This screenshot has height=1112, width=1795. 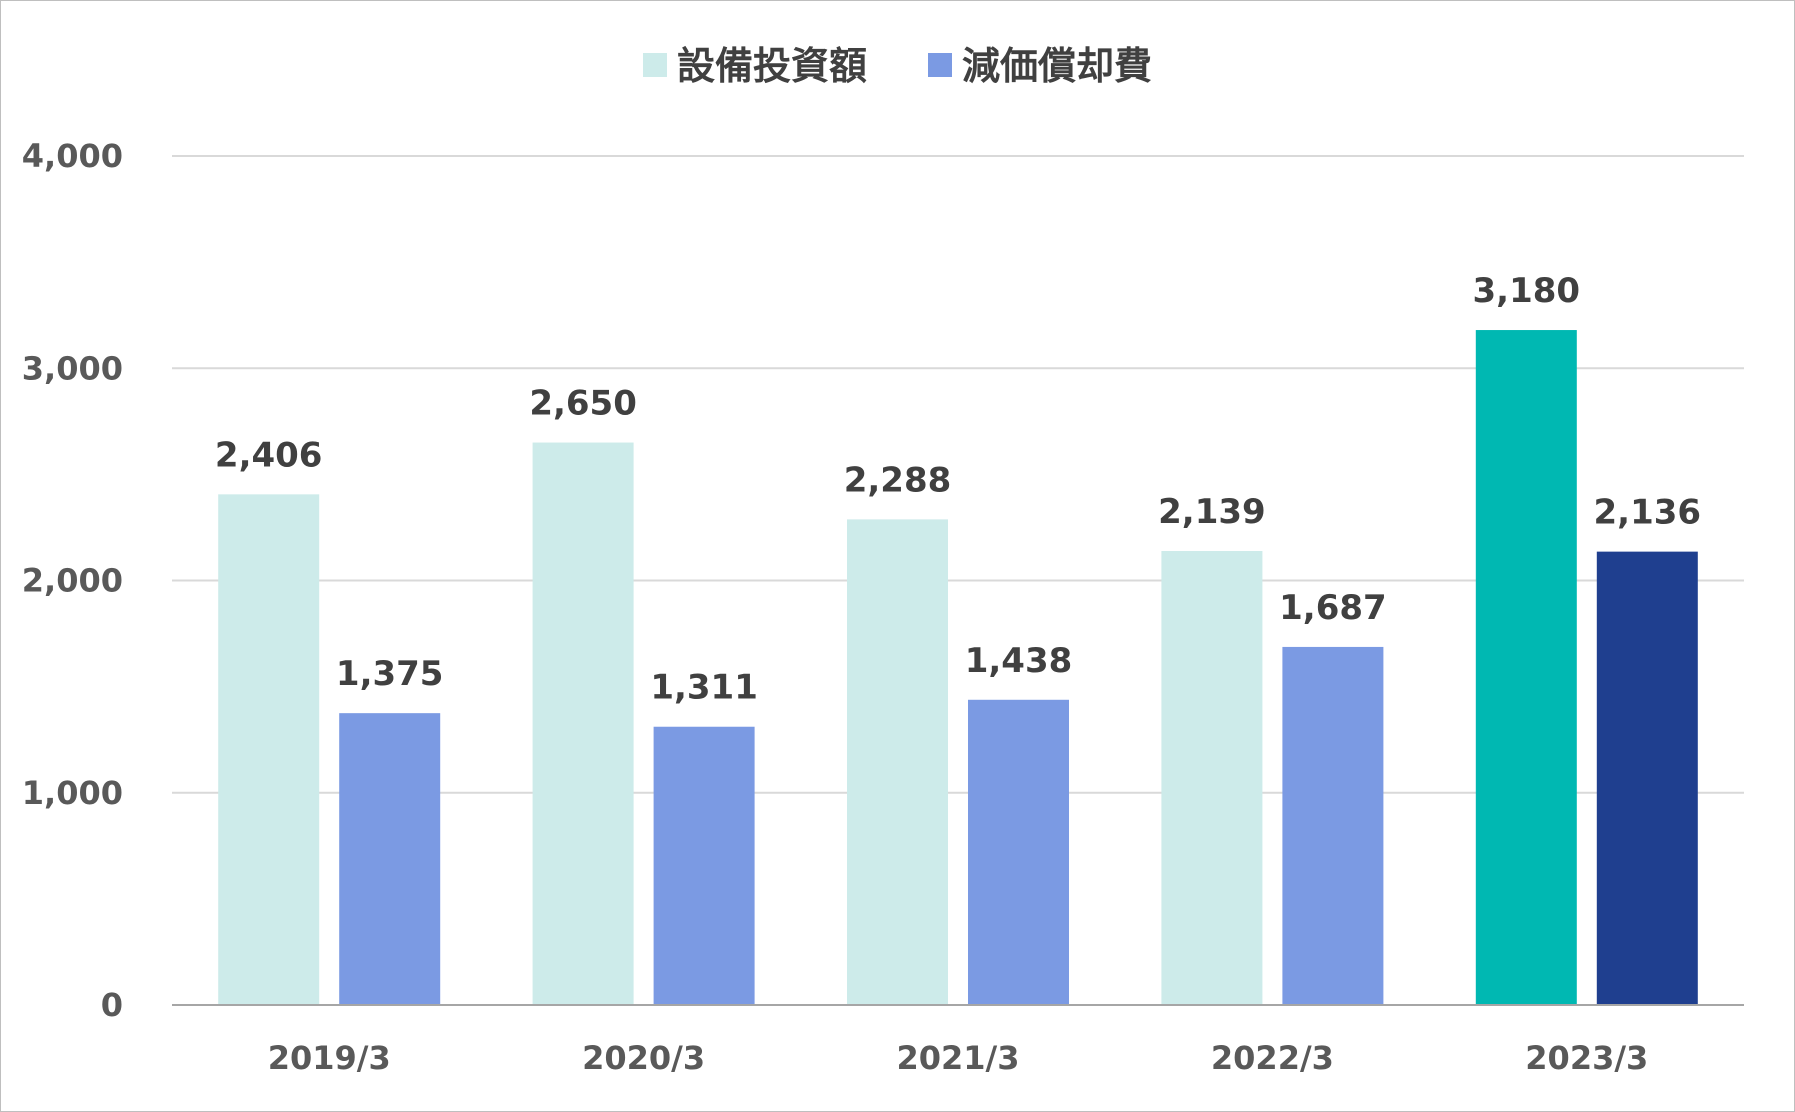 What do you see at coordinates (655, 65) in the screenshot?
I see `legend-swatch-capex` at bounding box center [655, 65].